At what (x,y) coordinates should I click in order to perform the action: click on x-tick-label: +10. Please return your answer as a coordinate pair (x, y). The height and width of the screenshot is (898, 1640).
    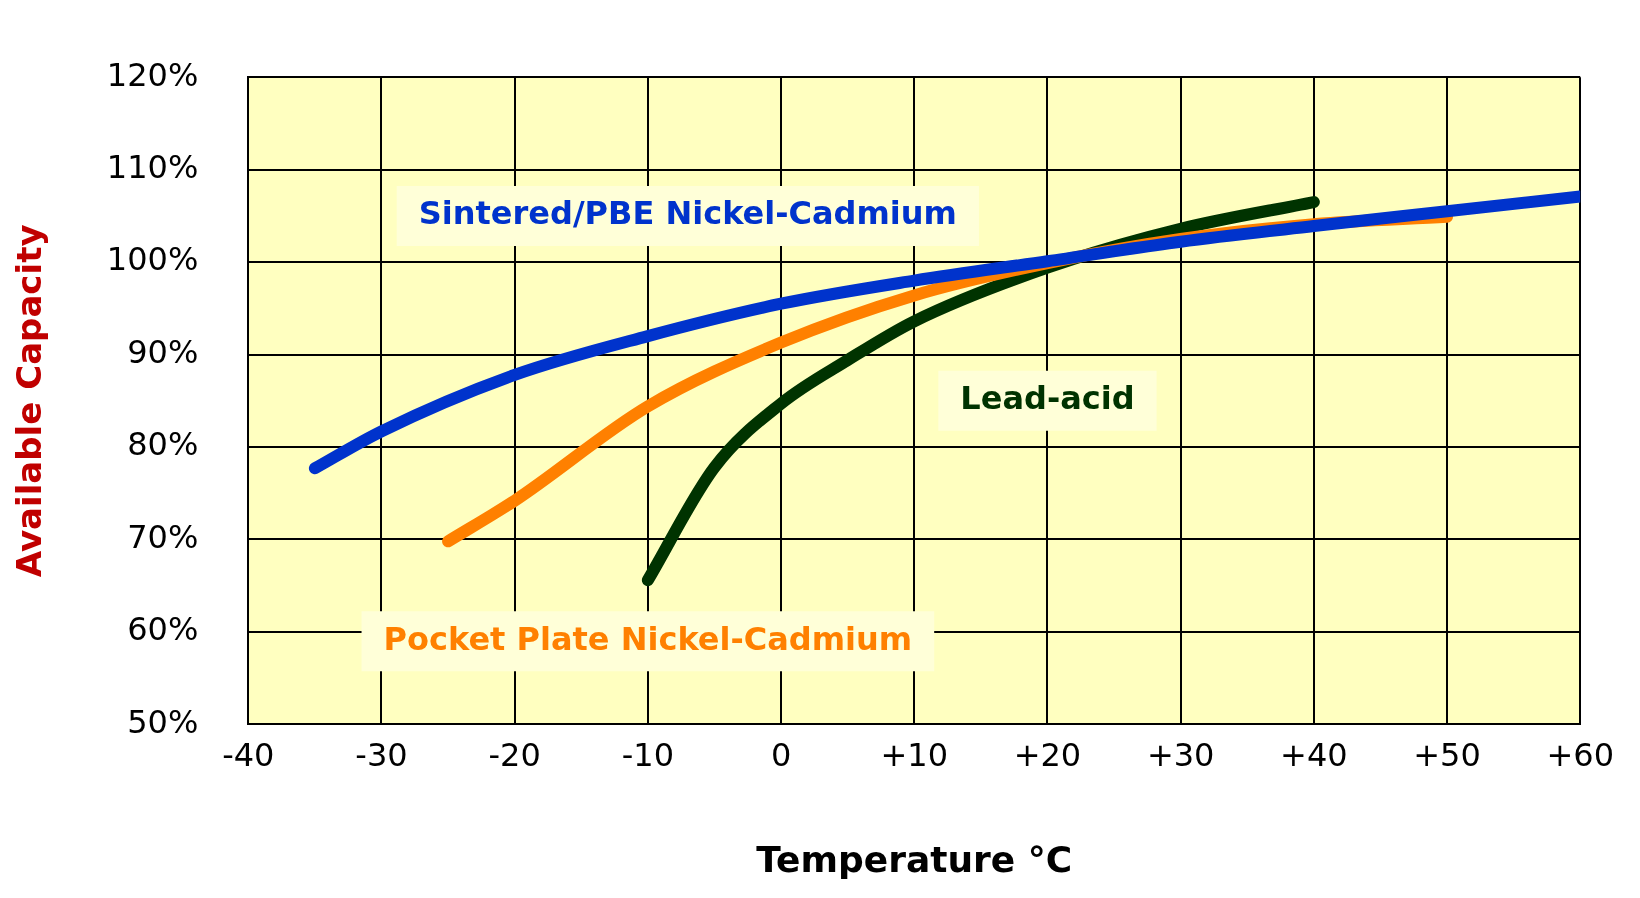
    Looking at the image, I should click on (914, 754).